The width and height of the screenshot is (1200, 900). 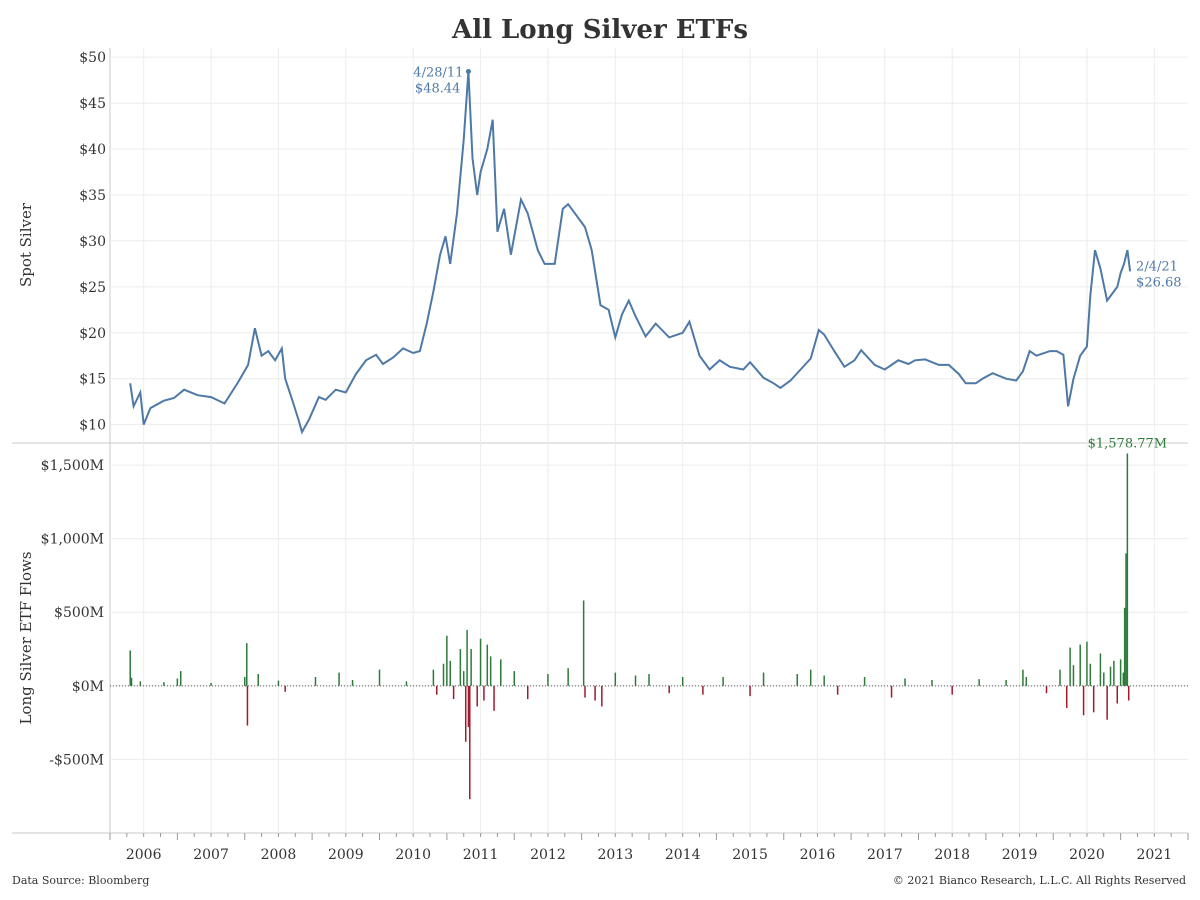 I want to click on last-value-annotation: $26.68, so click(x=1159, y=282).